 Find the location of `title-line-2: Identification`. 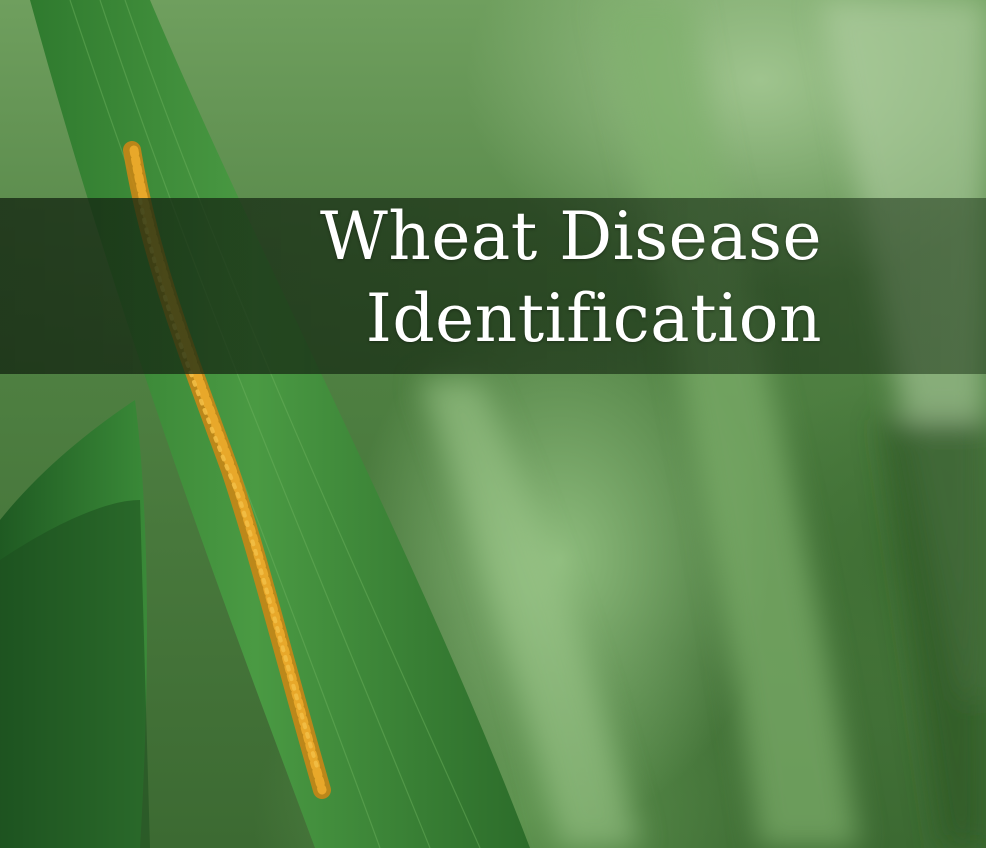

title-line-2: Identification is located at coordinates (593, 318).